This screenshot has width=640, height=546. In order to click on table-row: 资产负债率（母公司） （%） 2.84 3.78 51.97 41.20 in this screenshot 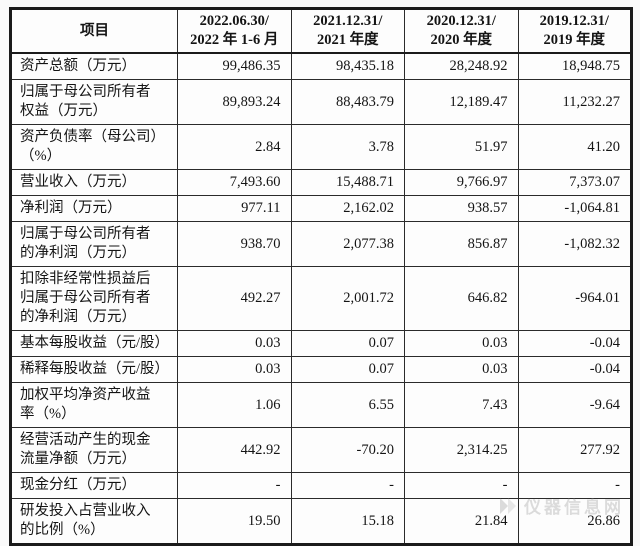, I will do `click(321, 147)`.